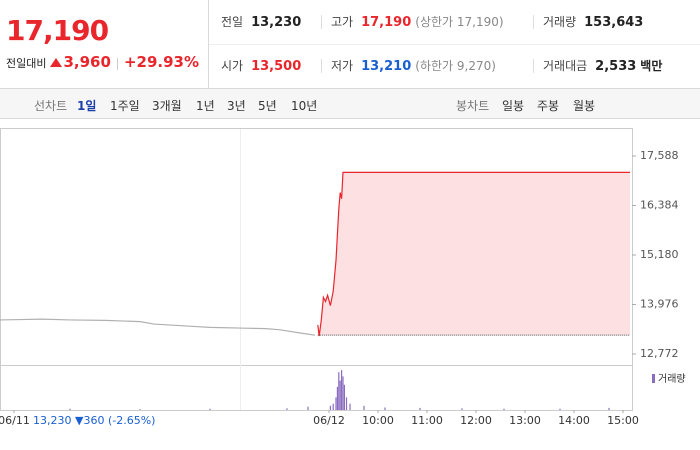 The image size is (700, 450). Describe the element at coordinates (386, 66) in the screenshot. I see `stat-value: 13,210` at that location.